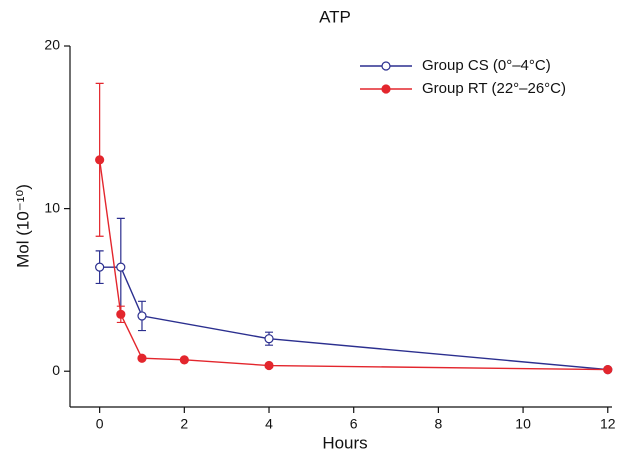  I want to click on x-axis-label: Hours, so click(344, 442).